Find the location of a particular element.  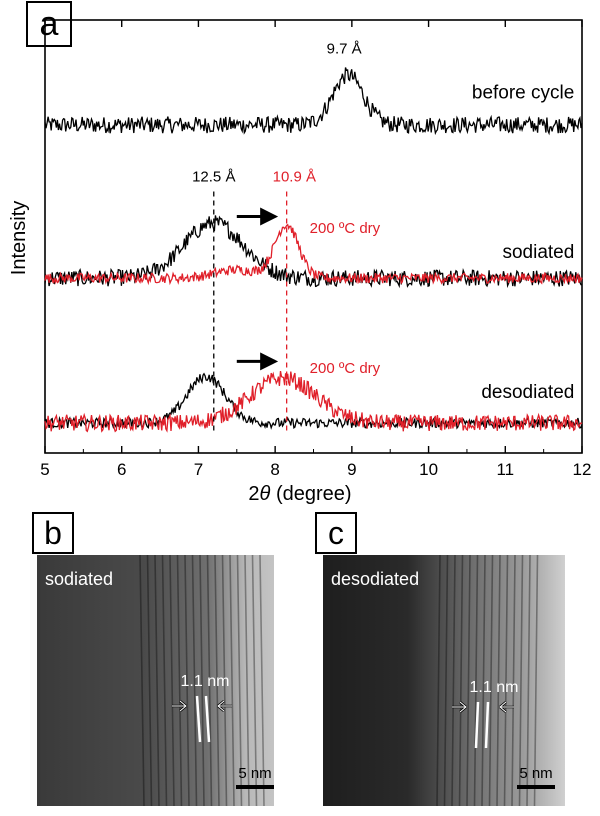

x-tick-label: 7 is located at coordinates (198, 469).